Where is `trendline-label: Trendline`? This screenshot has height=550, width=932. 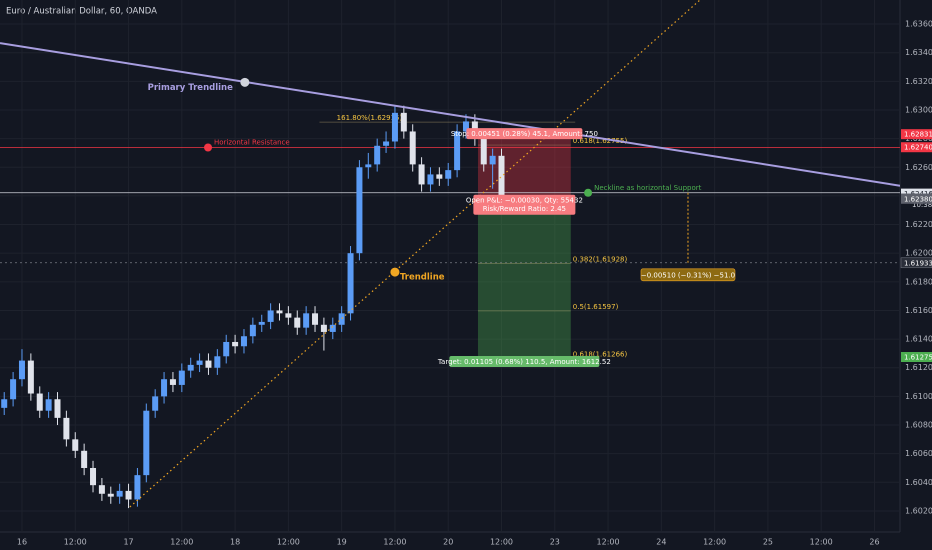
trendline-label: Trendline is located at coordinates (422, 278).